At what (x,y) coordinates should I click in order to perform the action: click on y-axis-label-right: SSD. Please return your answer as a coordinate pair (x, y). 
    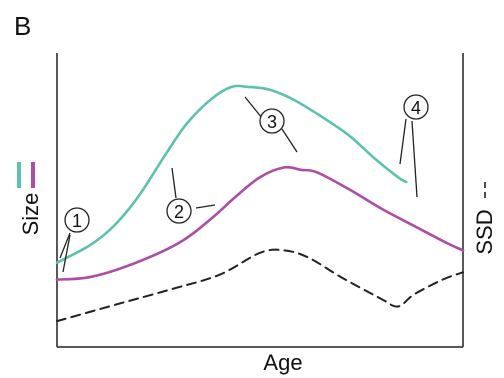
    Looking at the image, I should click on (484, 231).